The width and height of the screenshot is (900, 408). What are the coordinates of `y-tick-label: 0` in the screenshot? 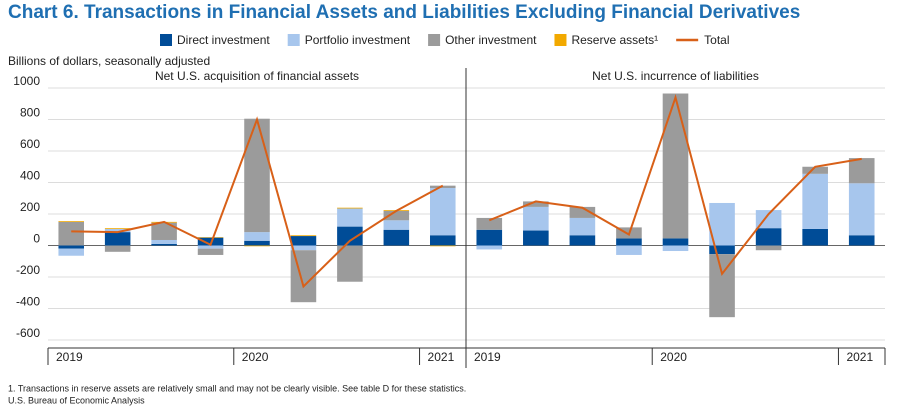 It's located at (36, 239).